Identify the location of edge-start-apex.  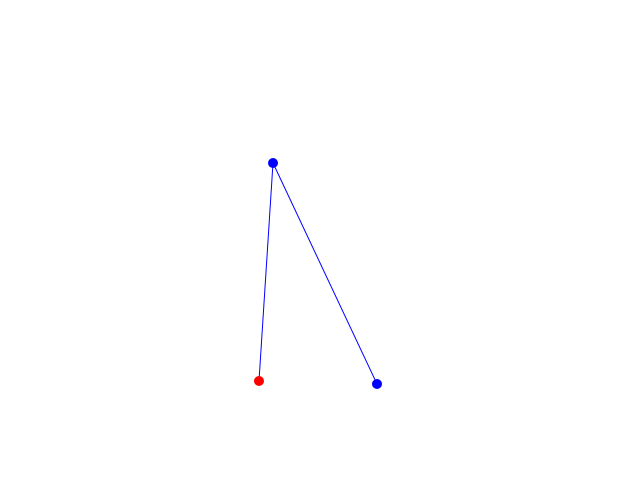
(266, 272).